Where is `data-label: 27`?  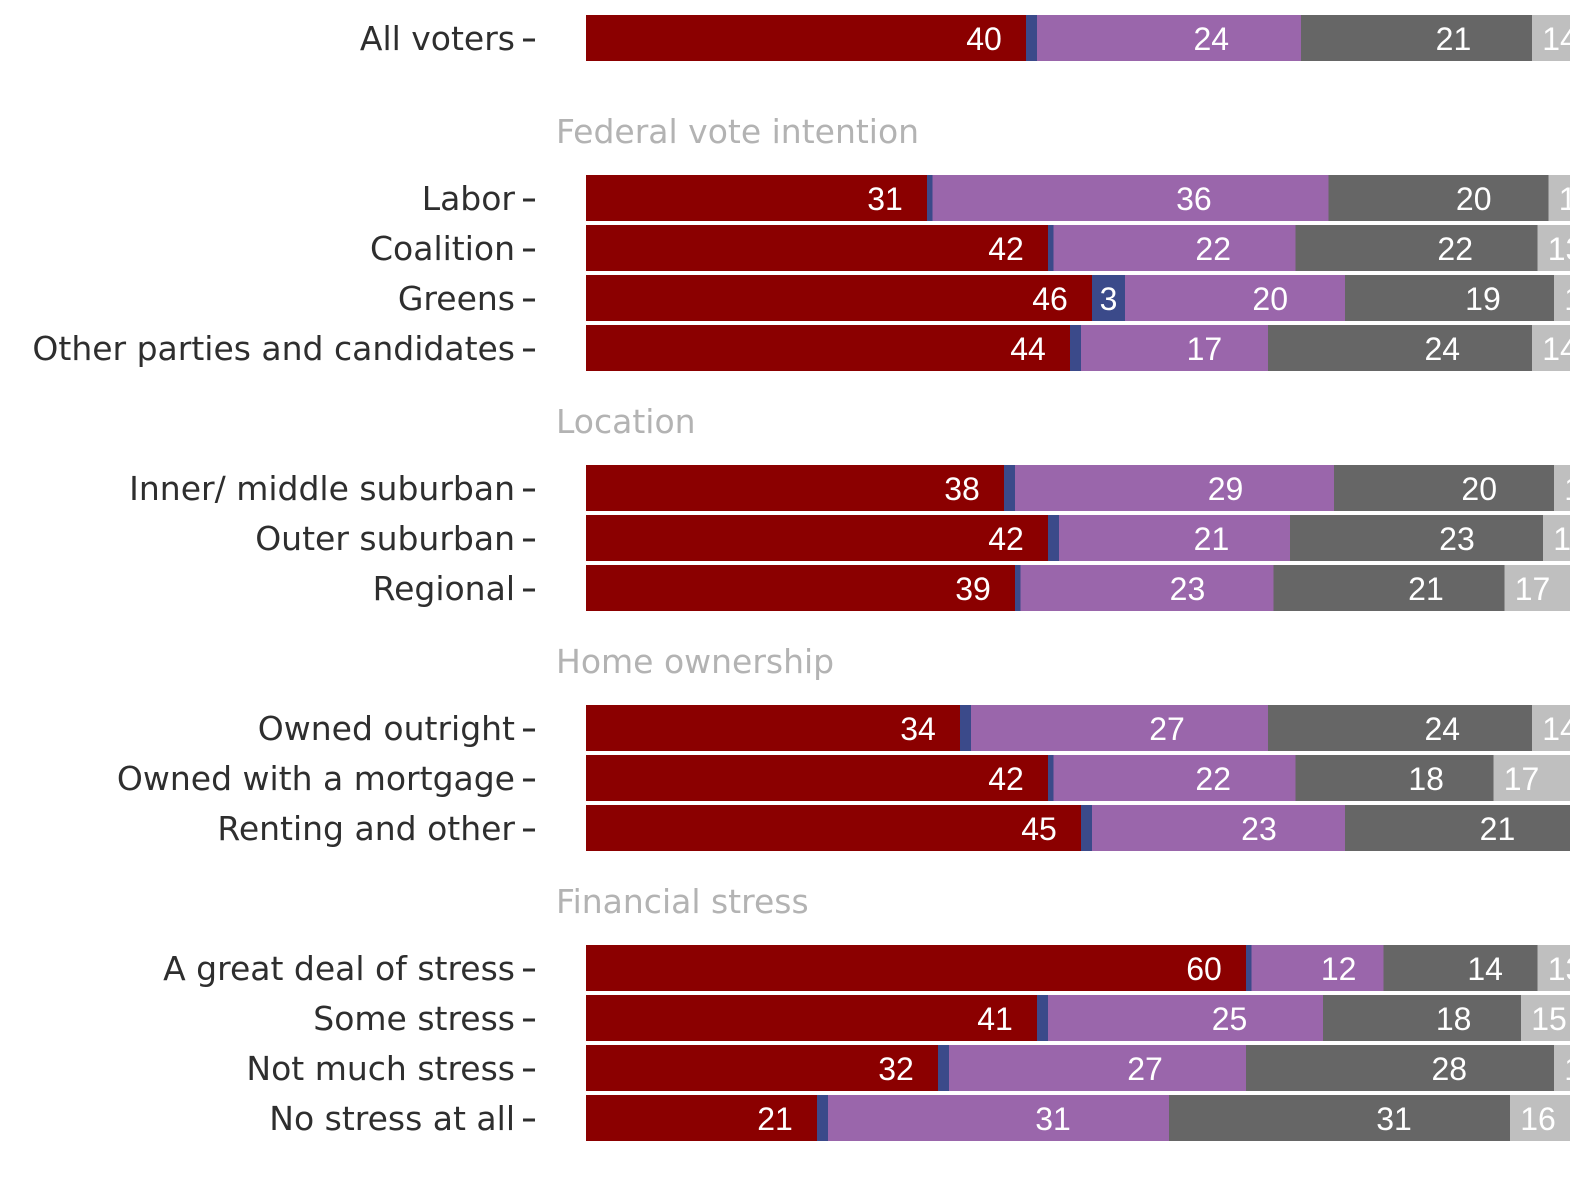
data-label: 27 is located at coordinates (1167, 729).